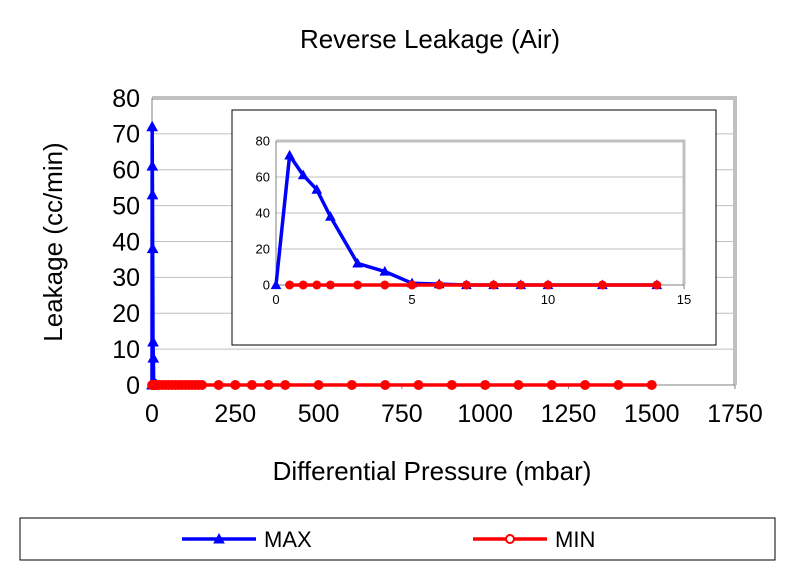 The image size is (794, 575). Describe the element at coordinates (575, 539) in the screenshot. I see `legend-label-min: MIN` at that location.